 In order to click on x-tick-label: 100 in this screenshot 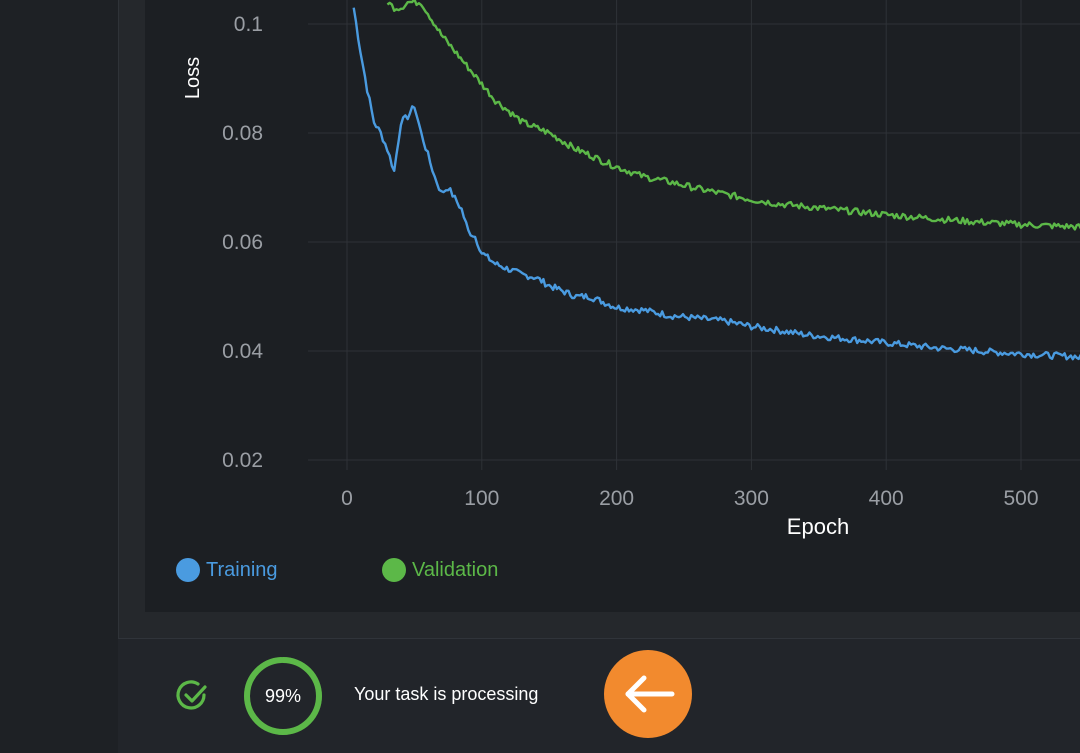, I will do `click(481, 498)`.